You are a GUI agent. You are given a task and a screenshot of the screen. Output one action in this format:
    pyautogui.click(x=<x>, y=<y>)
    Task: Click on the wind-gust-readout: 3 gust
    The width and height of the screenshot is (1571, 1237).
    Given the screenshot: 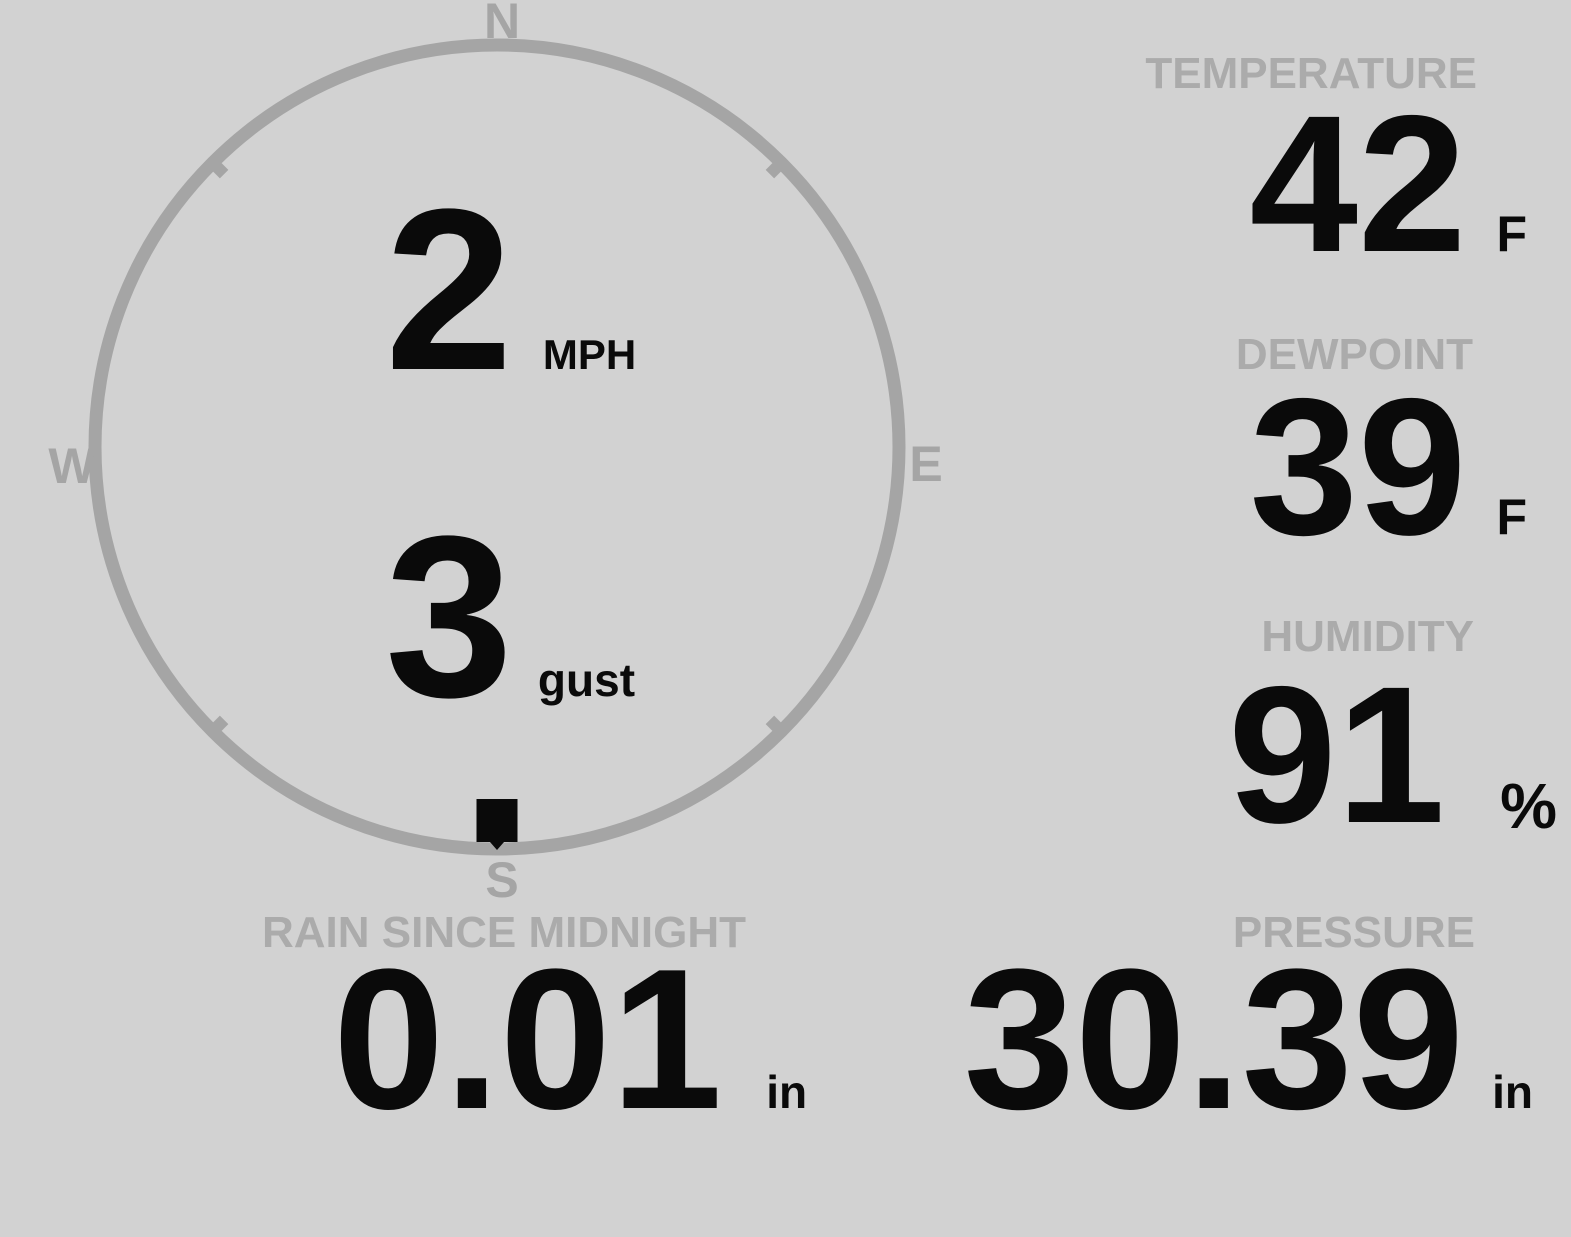 What is the action you would take?
    pyautogui.click(x=510, y=617)
    